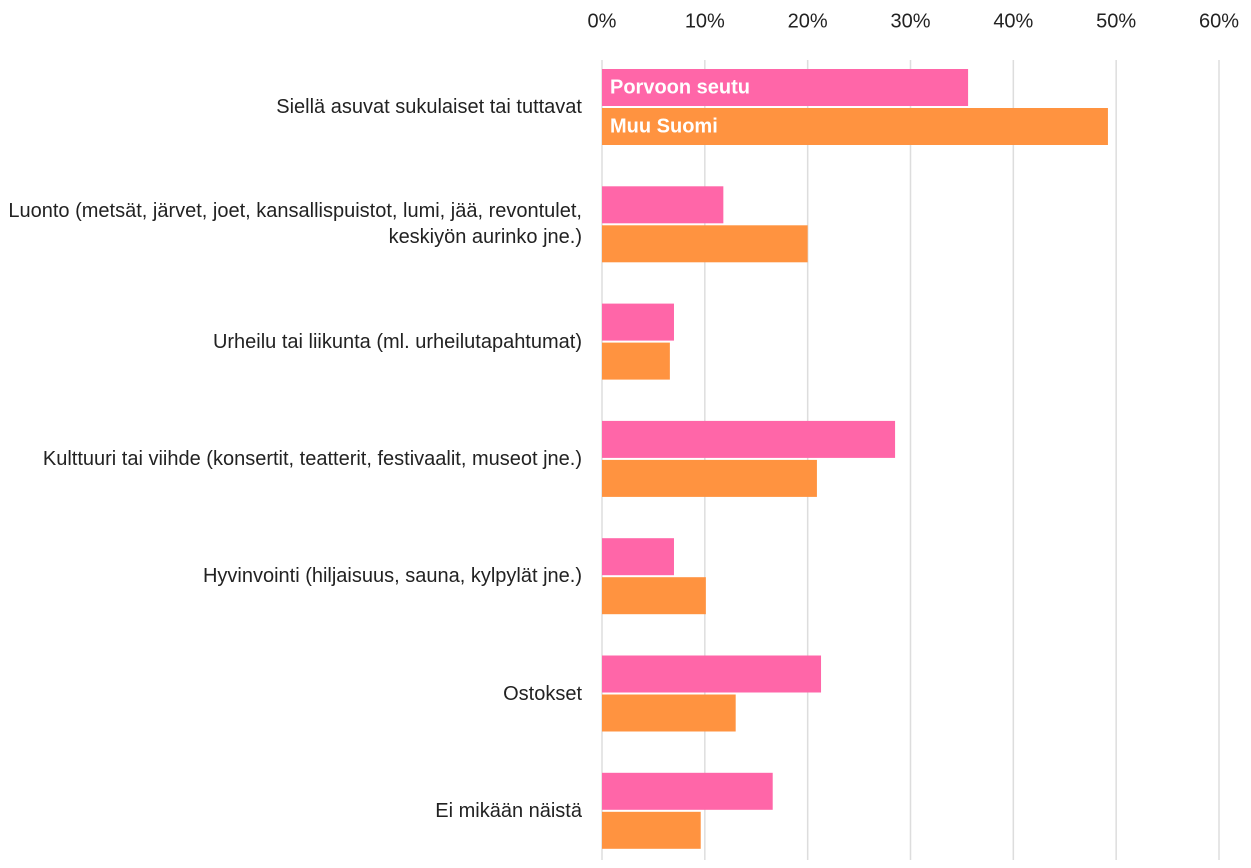 This screenshot has width=1251, height=868. What do you see at coordinates (508, 810) in the screenshot?
I see `category-label: Ei mikään näistä` at bounding box center [508, 810].